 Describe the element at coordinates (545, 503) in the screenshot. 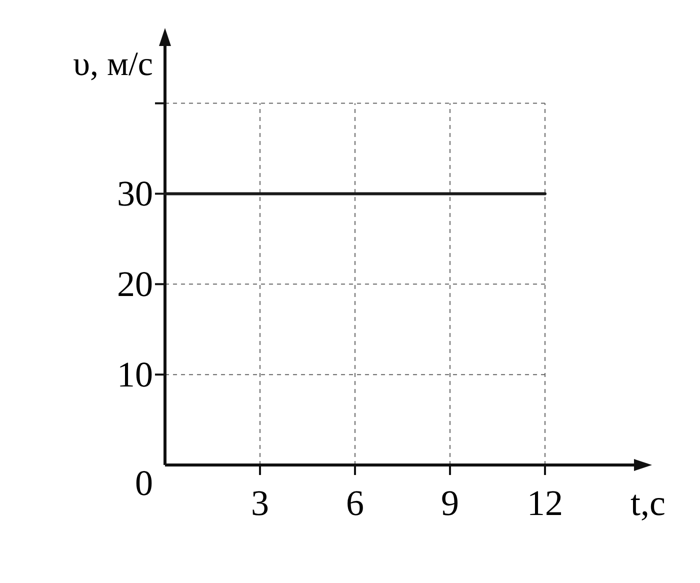

I see `x-tick-label: 12` at that location.